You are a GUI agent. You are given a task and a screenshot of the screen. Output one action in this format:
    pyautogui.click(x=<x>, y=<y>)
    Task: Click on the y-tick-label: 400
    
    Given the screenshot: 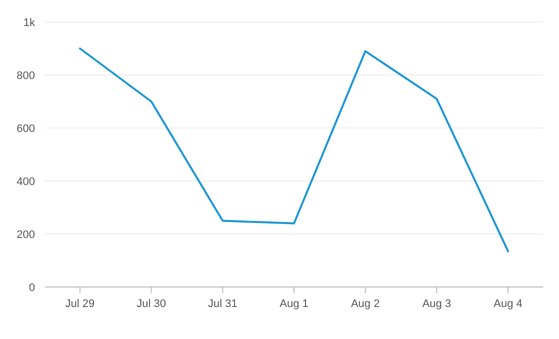 What is the action you would take?
    pyautogui.click(x=25, y=182)
    